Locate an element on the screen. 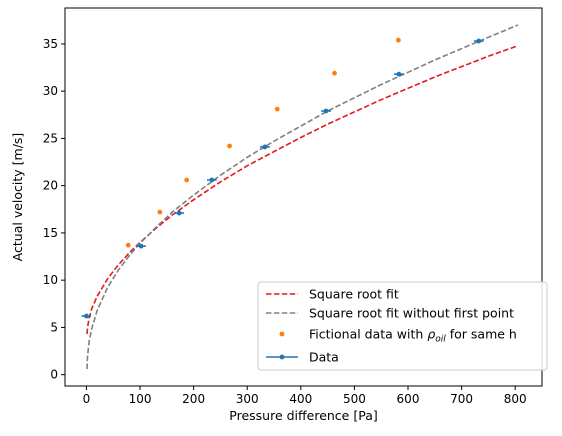  legend-swatch-fictional-data is located at coordinates (282, 334).